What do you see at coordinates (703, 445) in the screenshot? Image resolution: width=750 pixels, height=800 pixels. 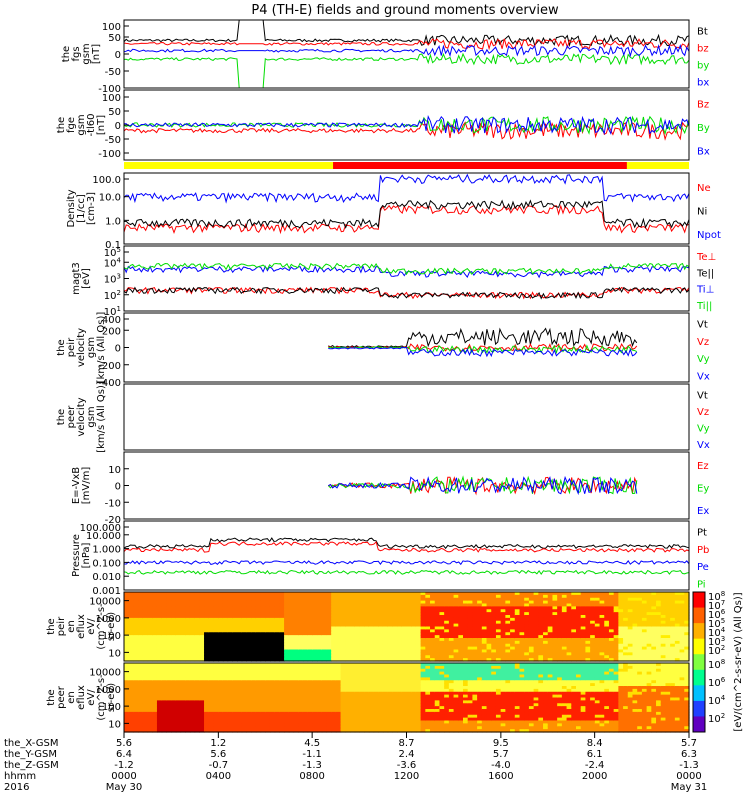 I see `legend-Vx: Vx` at bounding box center [703, 445].